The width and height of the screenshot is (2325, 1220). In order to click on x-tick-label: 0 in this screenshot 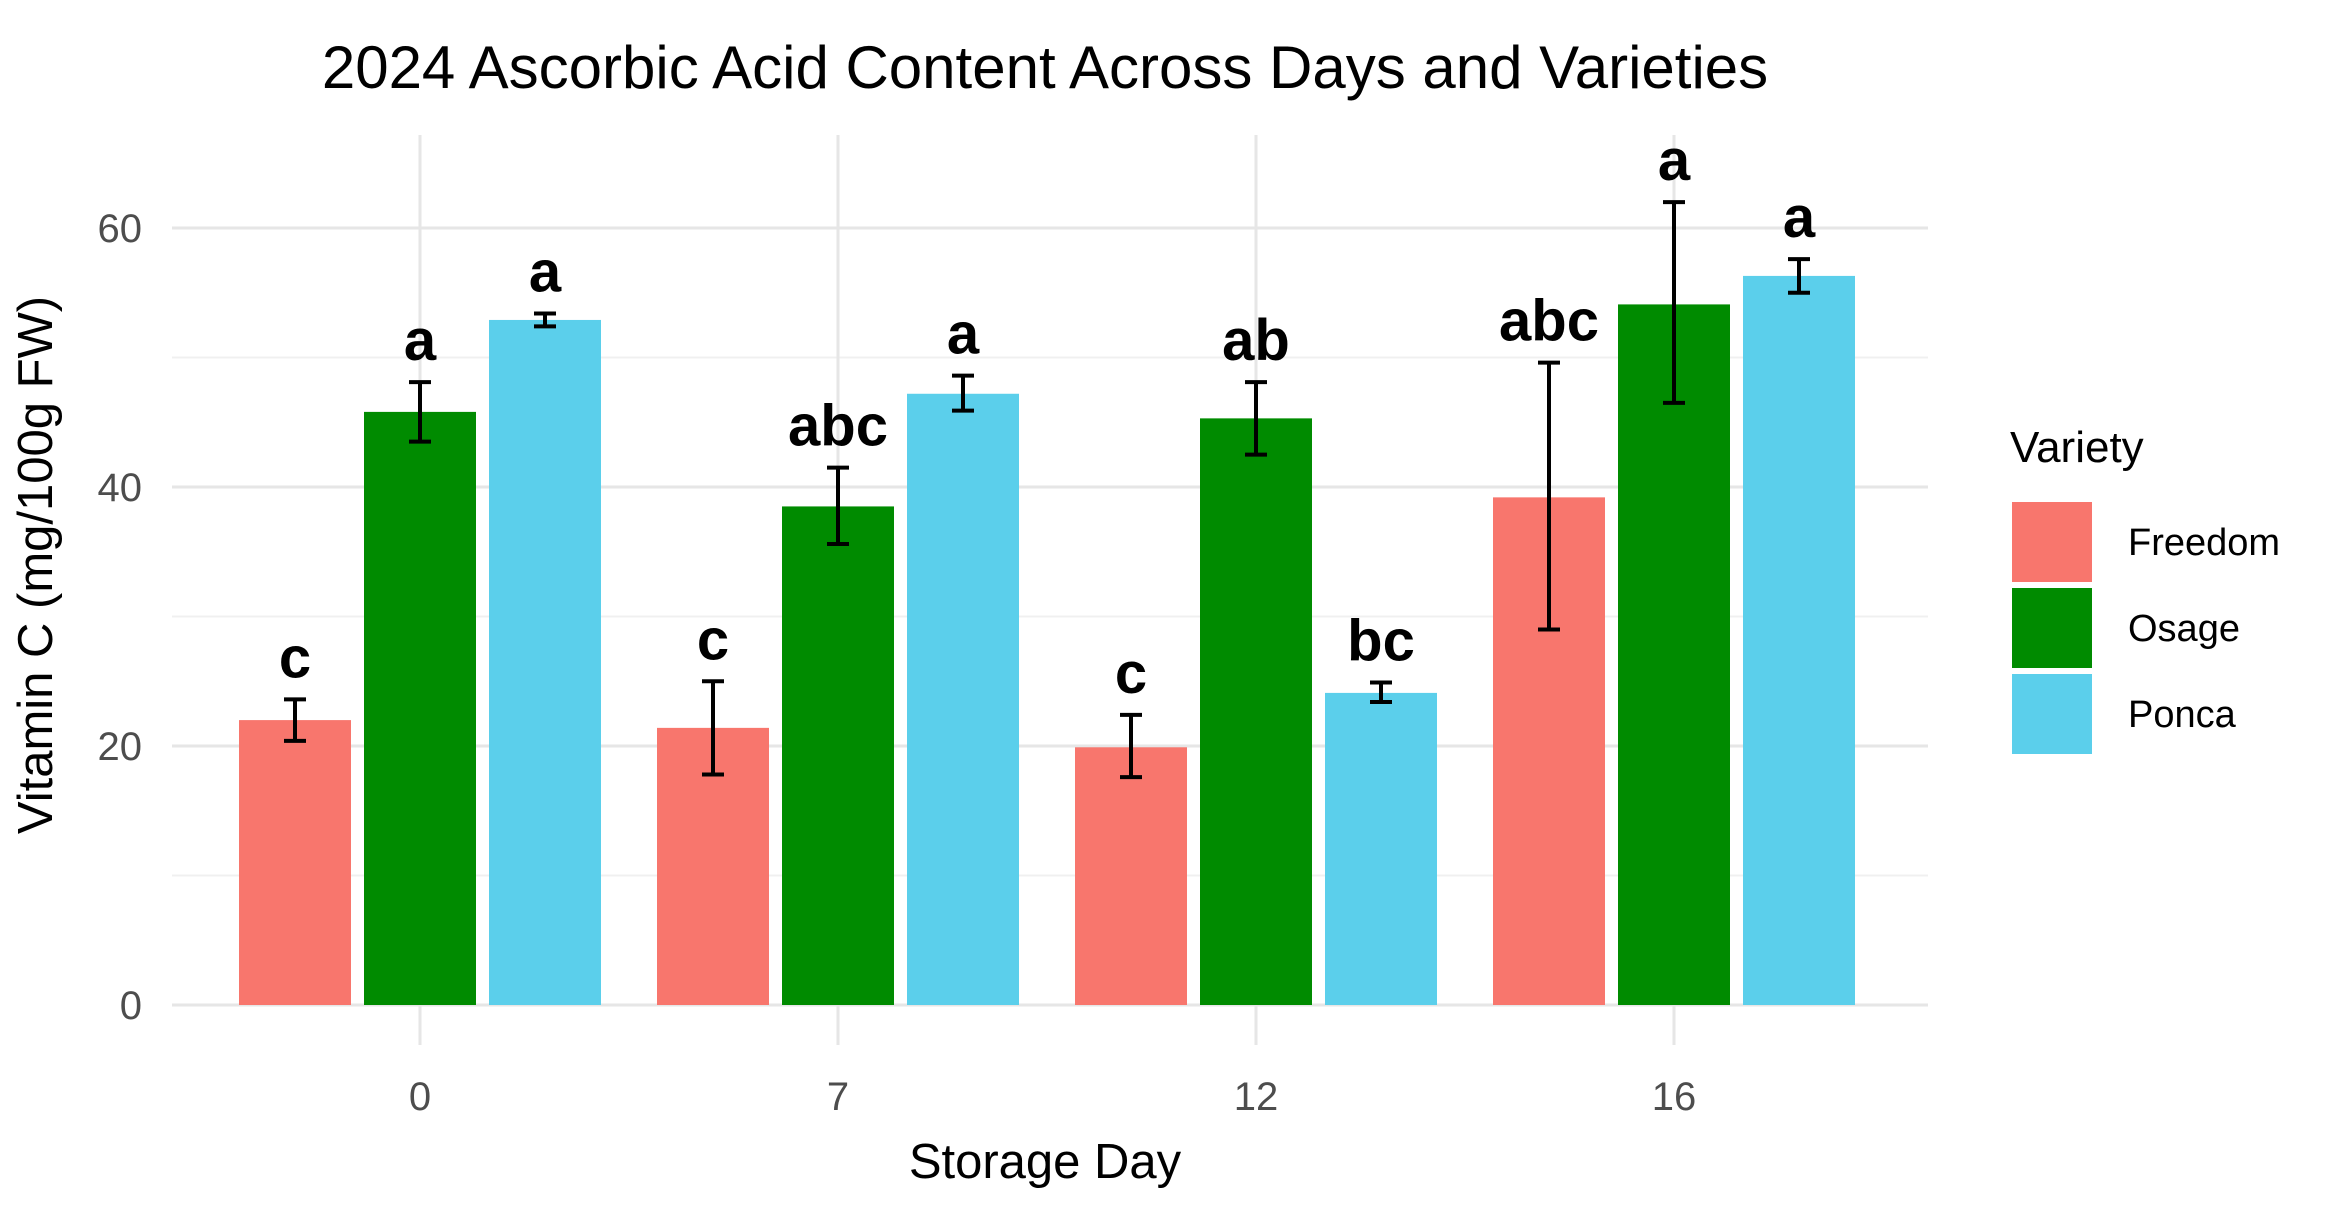, I will do `click(420, 1097)`.